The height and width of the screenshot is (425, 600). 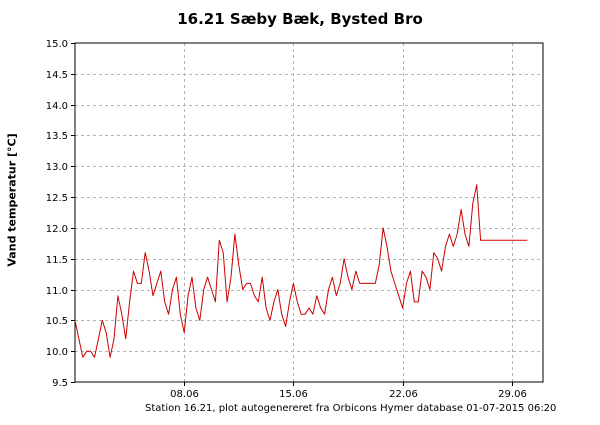 I want to click on x-tick-label: 29.06, so click(x=512, y=394).